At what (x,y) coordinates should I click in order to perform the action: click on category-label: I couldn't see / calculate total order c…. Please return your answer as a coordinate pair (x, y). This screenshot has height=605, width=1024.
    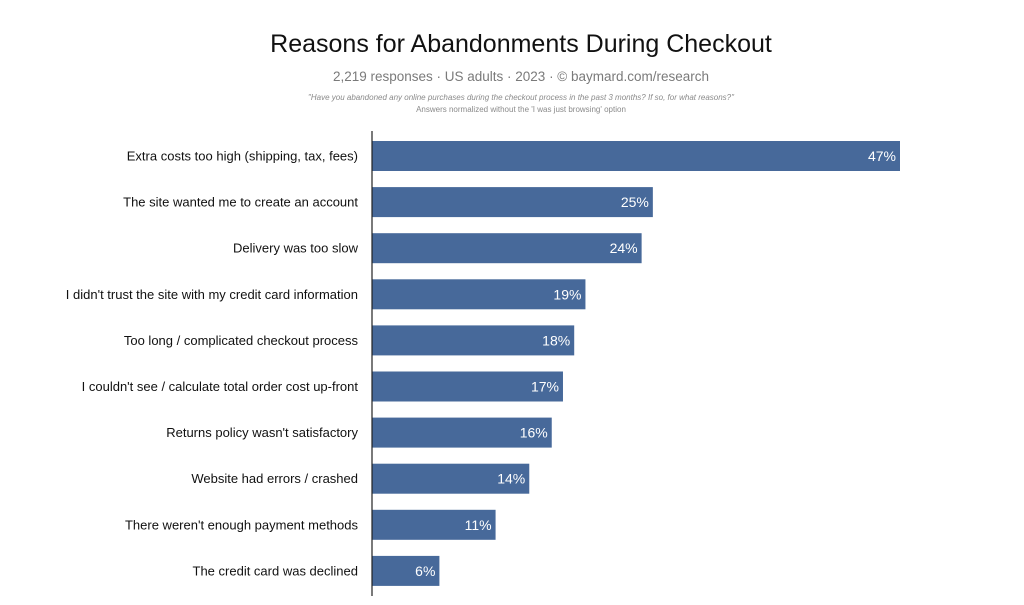
    Looking at the image, I should click on (220, 386).